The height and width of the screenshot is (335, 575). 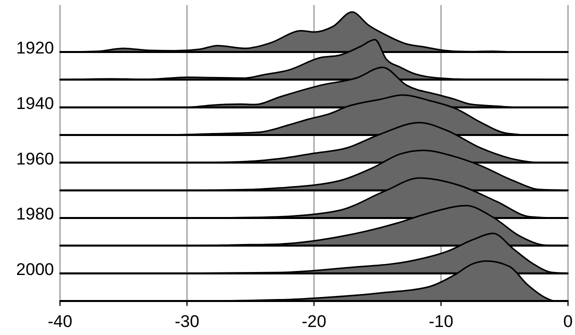 What do you see at coordinates (314, 321) in the screenshot?
I see `x-tick-label: -20` at bounding box center [314, 321].